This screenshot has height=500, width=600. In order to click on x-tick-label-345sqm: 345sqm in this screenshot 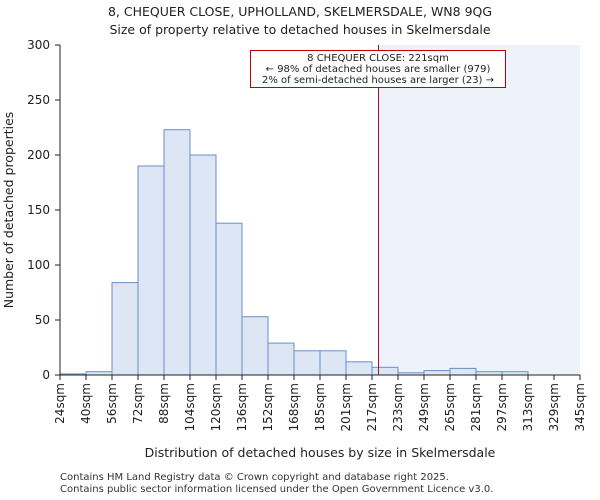, I will do `click(580, 407)`.